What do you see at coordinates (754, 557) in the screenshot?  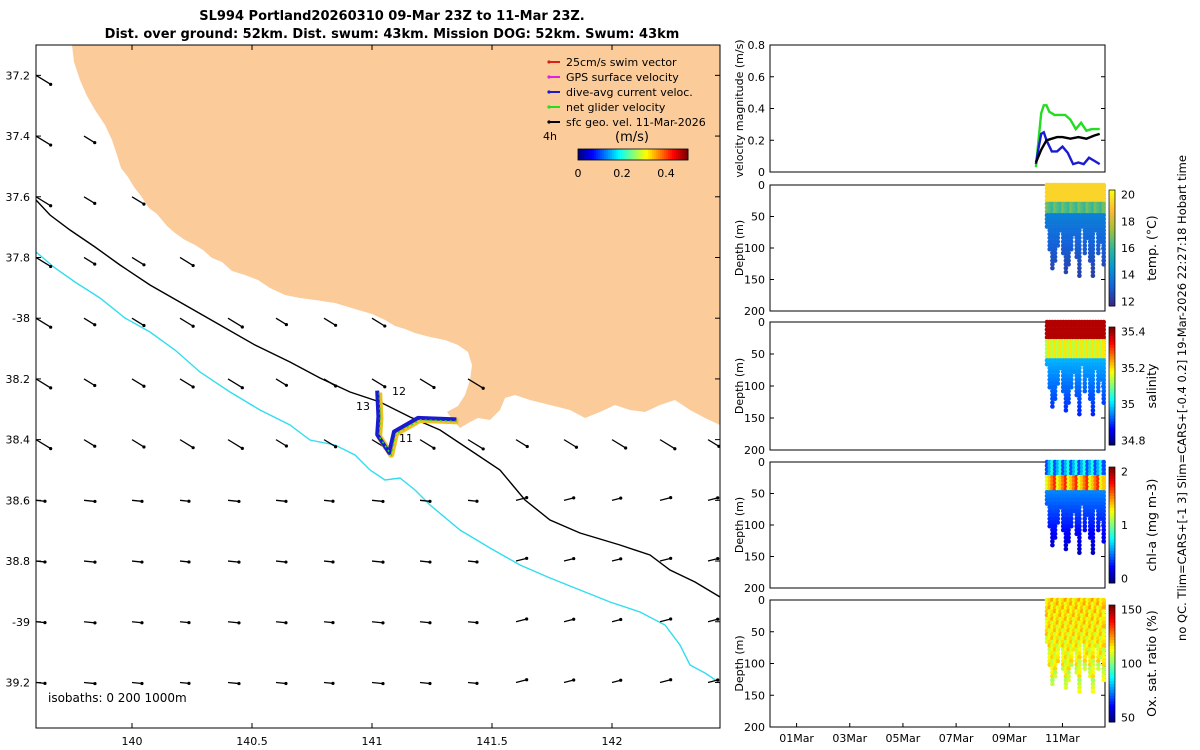 I see `depth-tick-label: 150` at bounding box center [754, 557].